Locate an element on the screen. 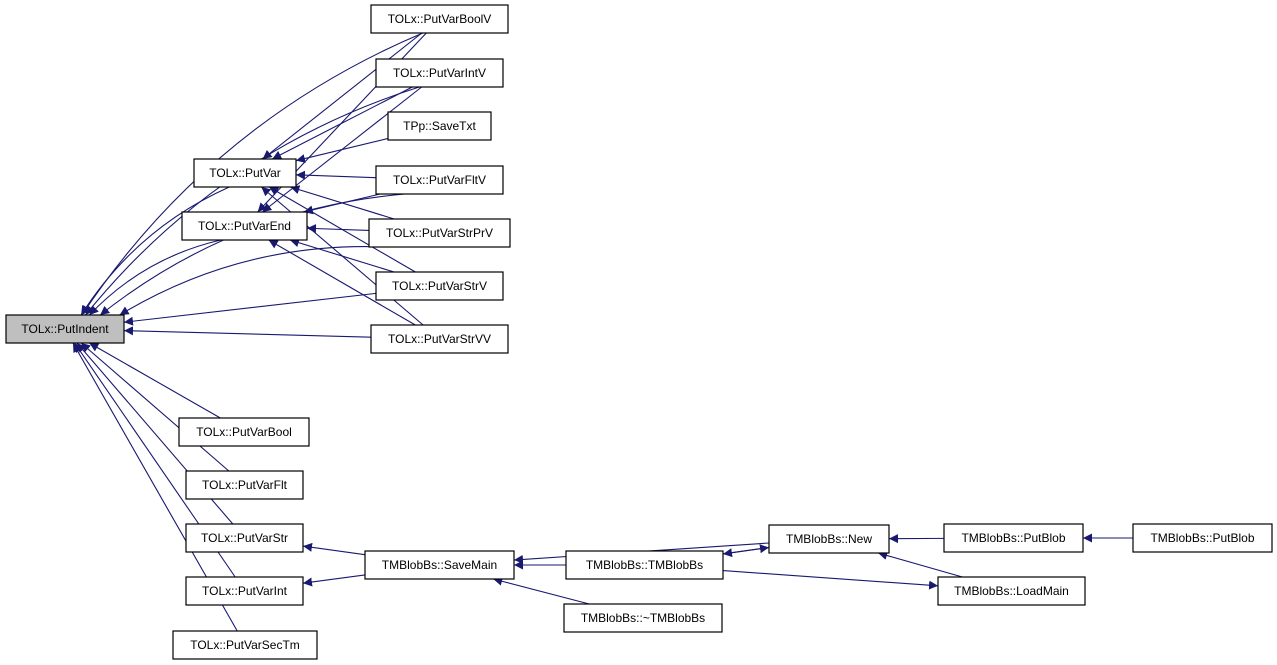 This screenshot has width=1277, height=665. node-label: TOLx::PutIndent is located at coordinates (65, 329).